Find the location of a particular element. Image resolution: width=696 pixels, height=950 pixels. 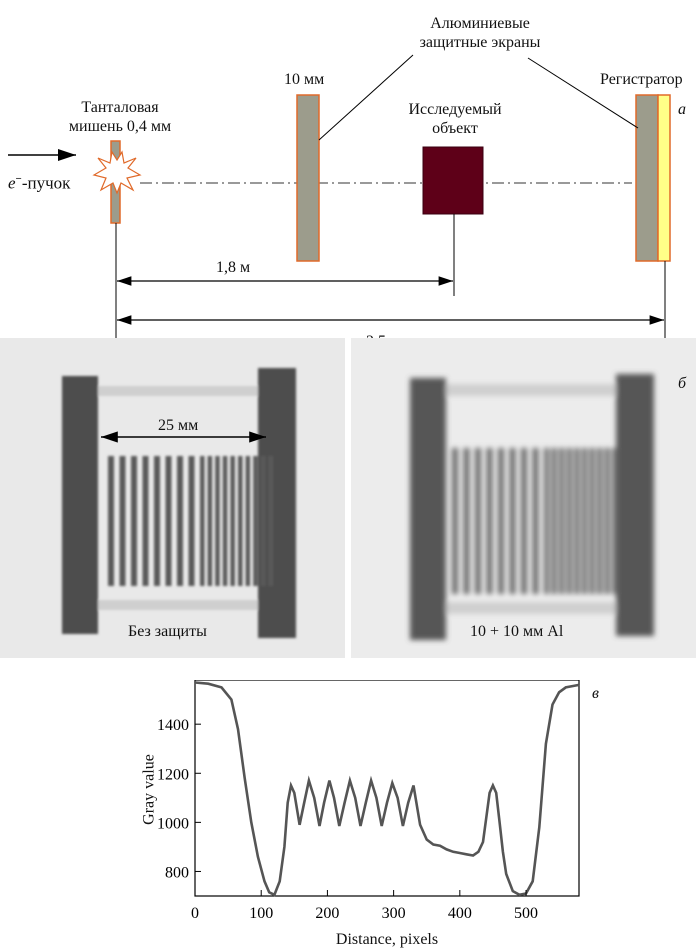

object-line-2: объект is located at coordinates (455, 128).